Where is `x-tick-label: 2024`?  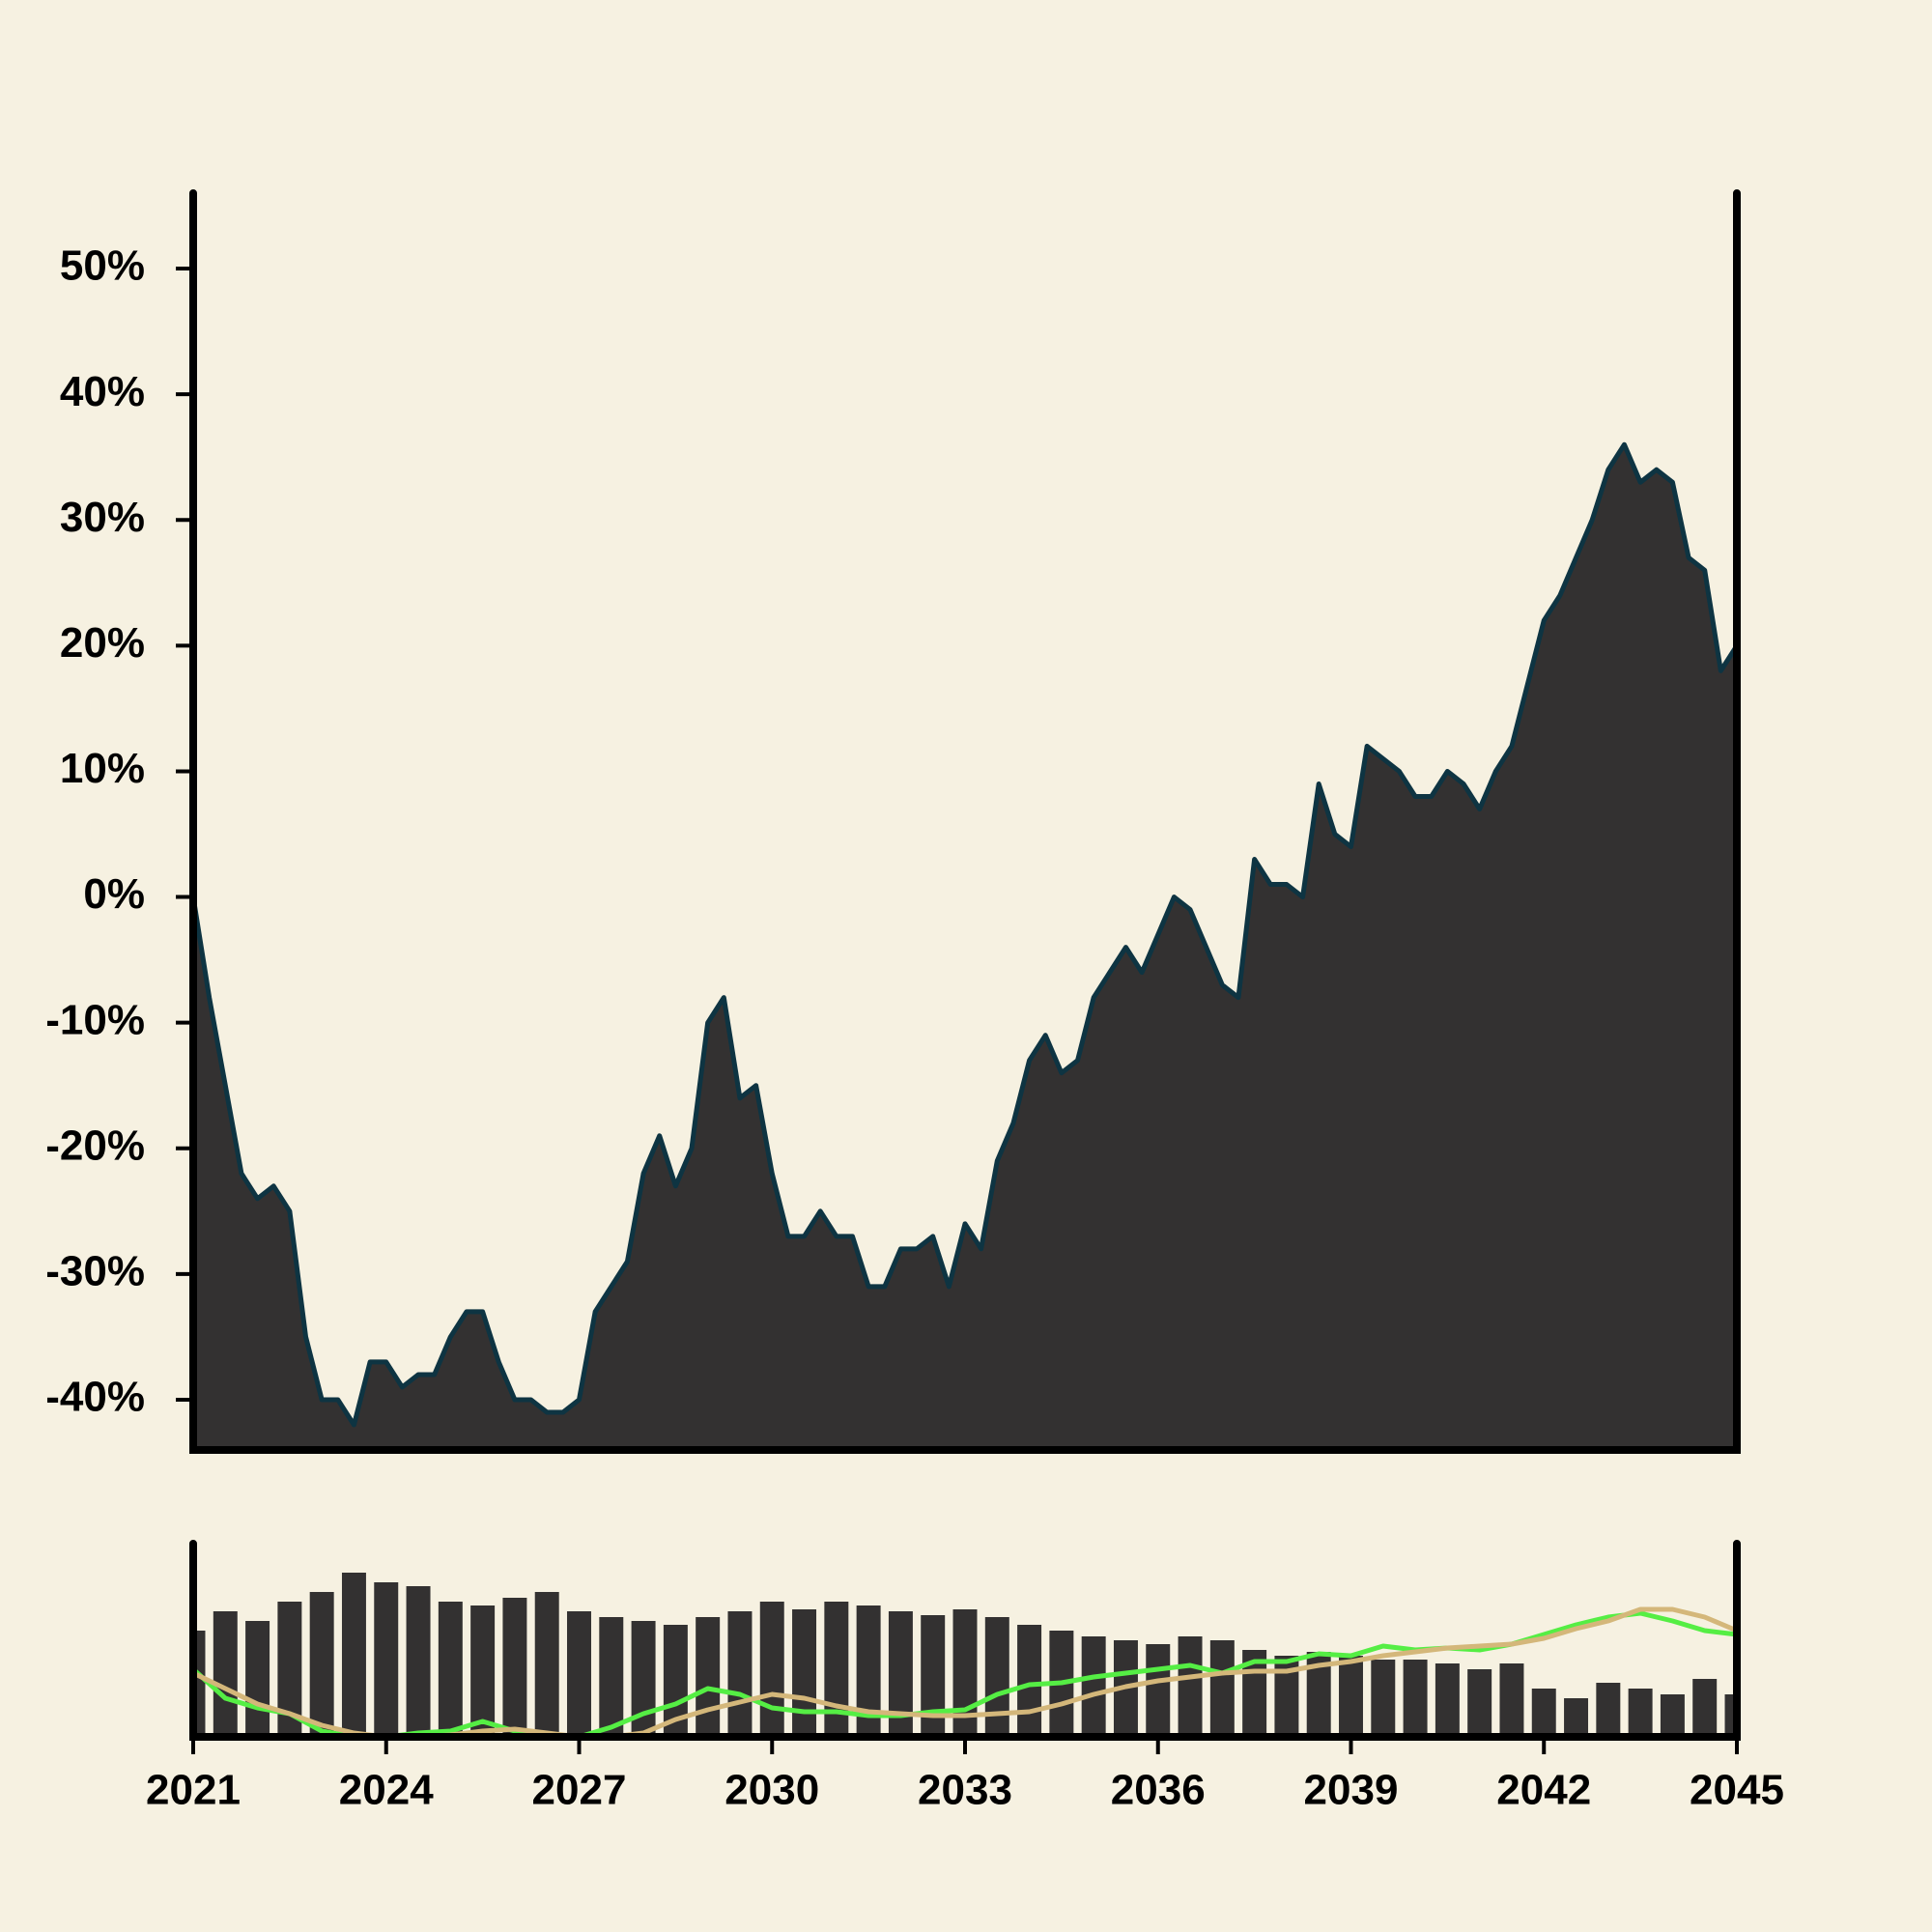
x-tick-label: 2024 is located at coordinates (386, 1790).